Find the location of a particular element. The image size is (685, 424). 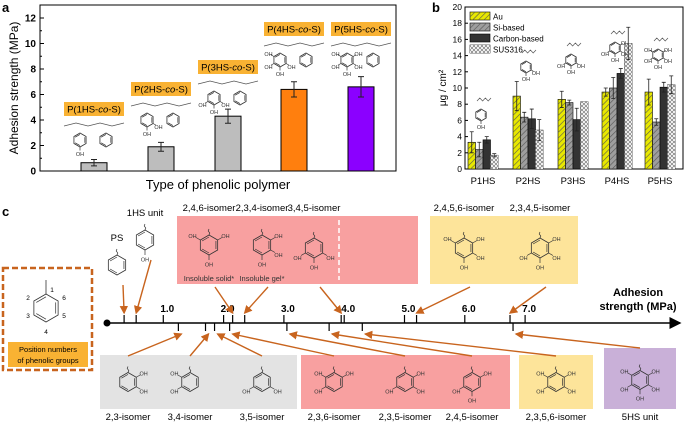

penta-isomer-box is located at coordinates (640, 378).